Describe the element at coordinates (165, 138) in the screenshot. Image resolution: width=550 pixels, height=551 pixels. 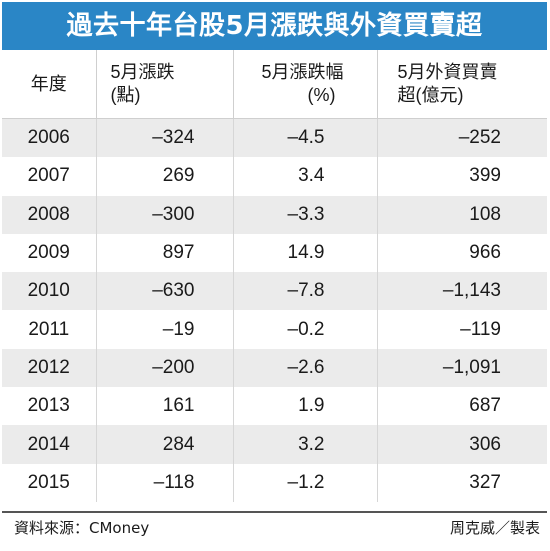
I see `cell-points-change: –324` at that location.